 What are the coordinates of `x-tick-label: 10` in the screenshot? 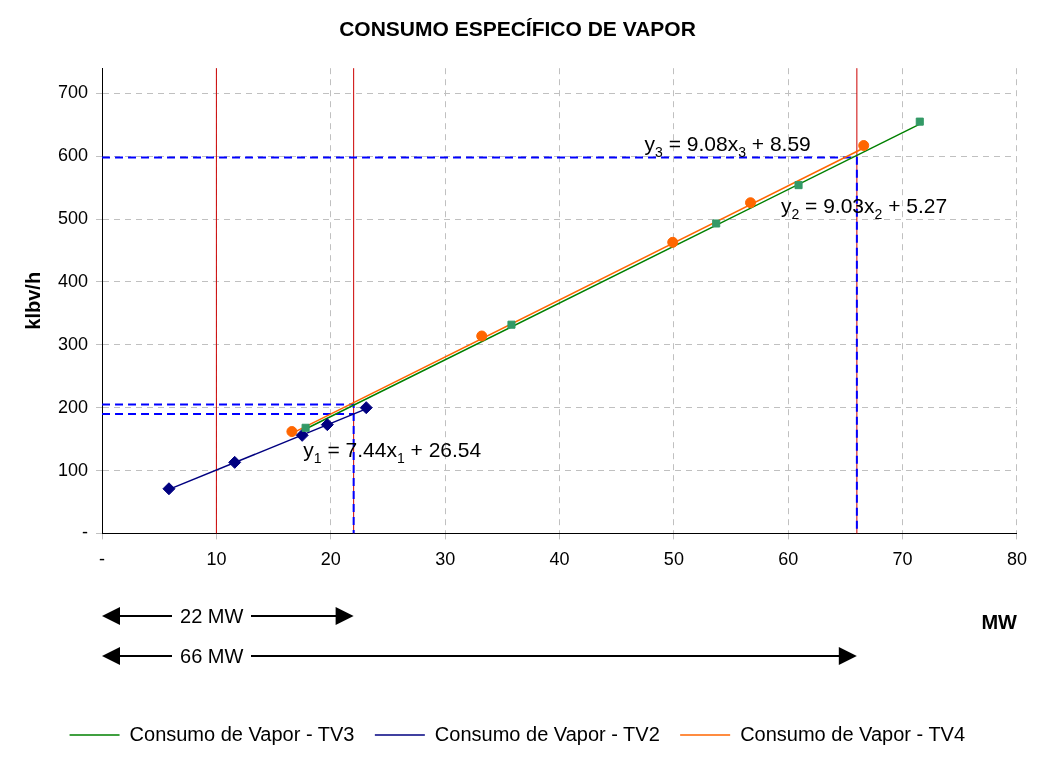 It's located at (216, 559).